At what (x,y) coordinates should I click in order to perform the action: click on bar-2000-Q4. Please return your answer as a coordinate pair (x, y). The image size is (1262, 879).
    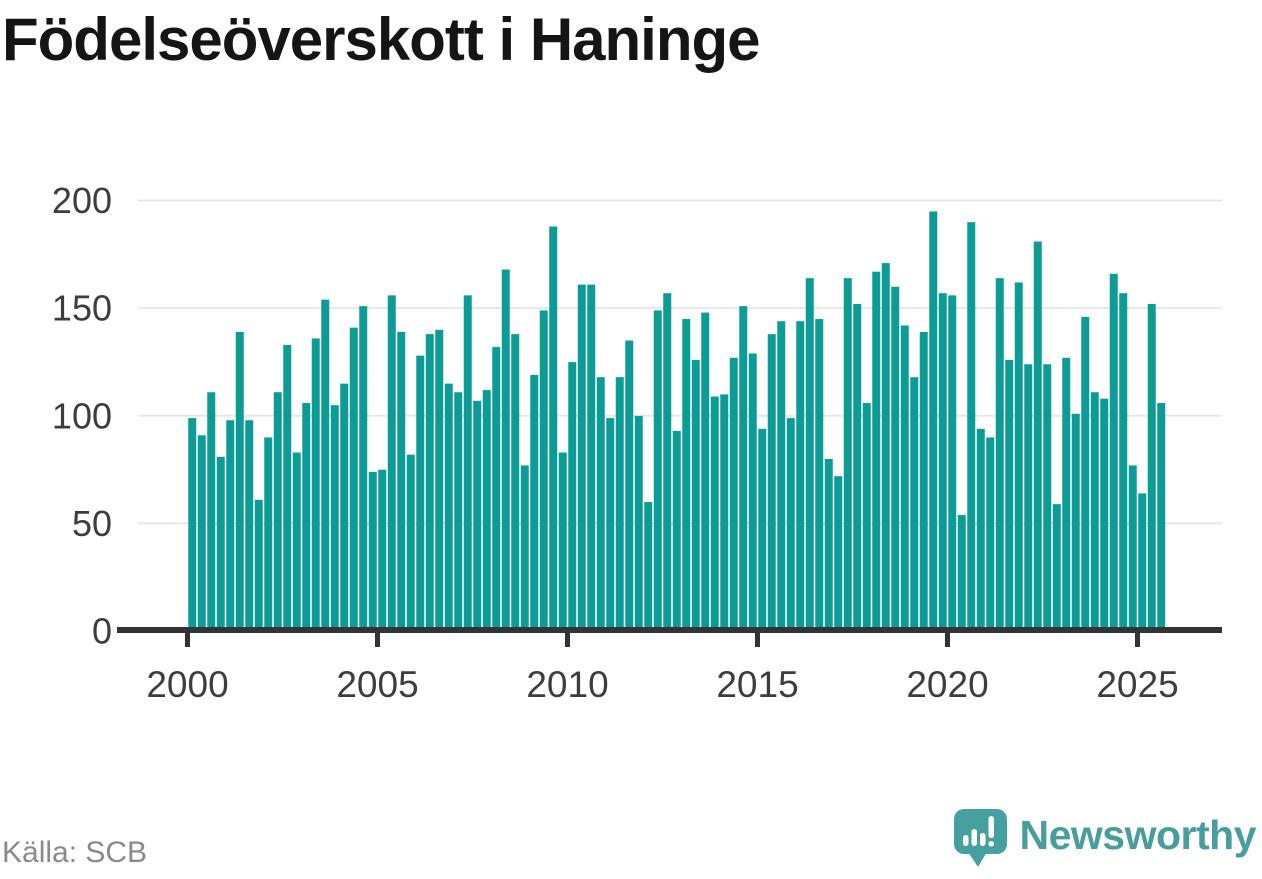
    Looking at the image, I should click on (220, 542).